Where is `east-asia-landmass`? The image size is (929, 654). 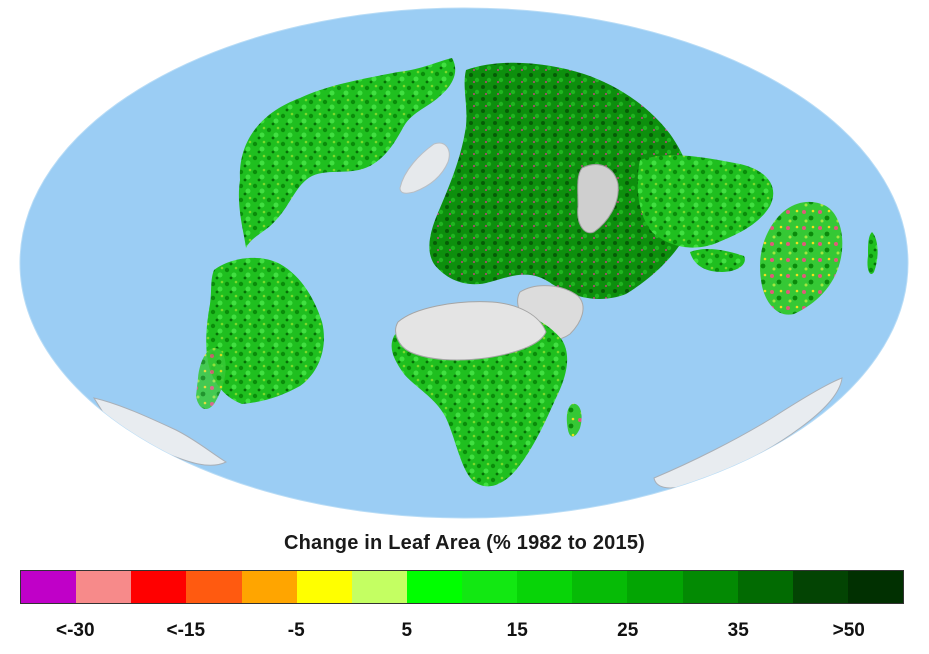 east-asia-landmass is located at coordinates (705, 201).